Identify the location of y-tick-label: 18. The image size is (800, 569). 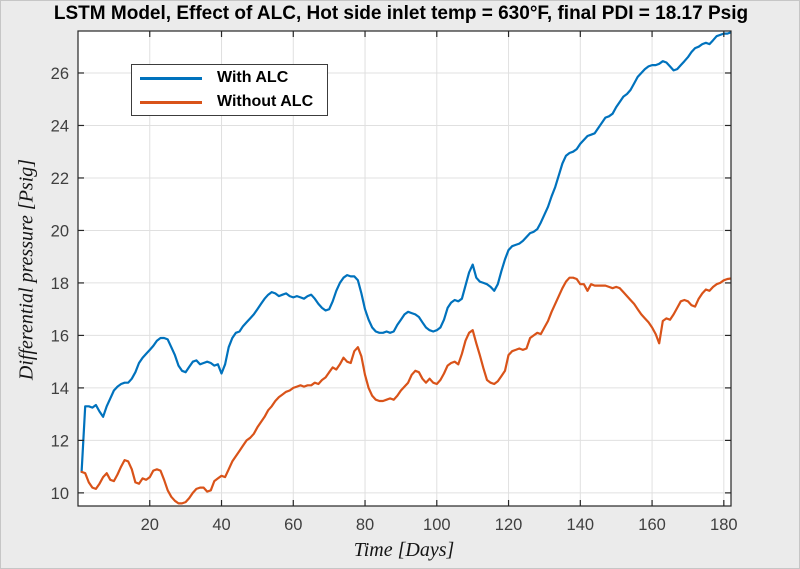
(60, 284).